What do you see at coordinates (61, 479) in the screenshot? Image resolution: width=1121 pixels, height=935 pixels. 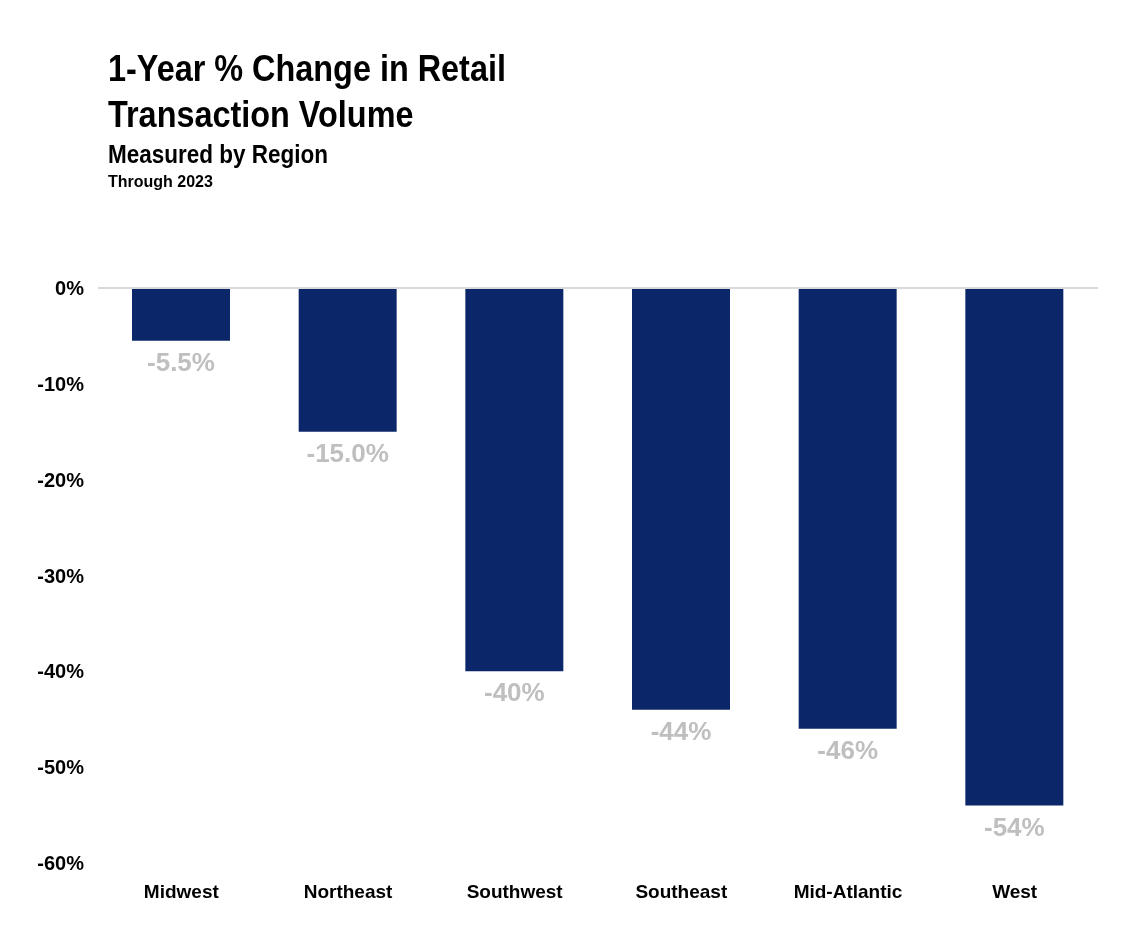 I see `y-tick-label: -20%` at bounding box center [61, 479].